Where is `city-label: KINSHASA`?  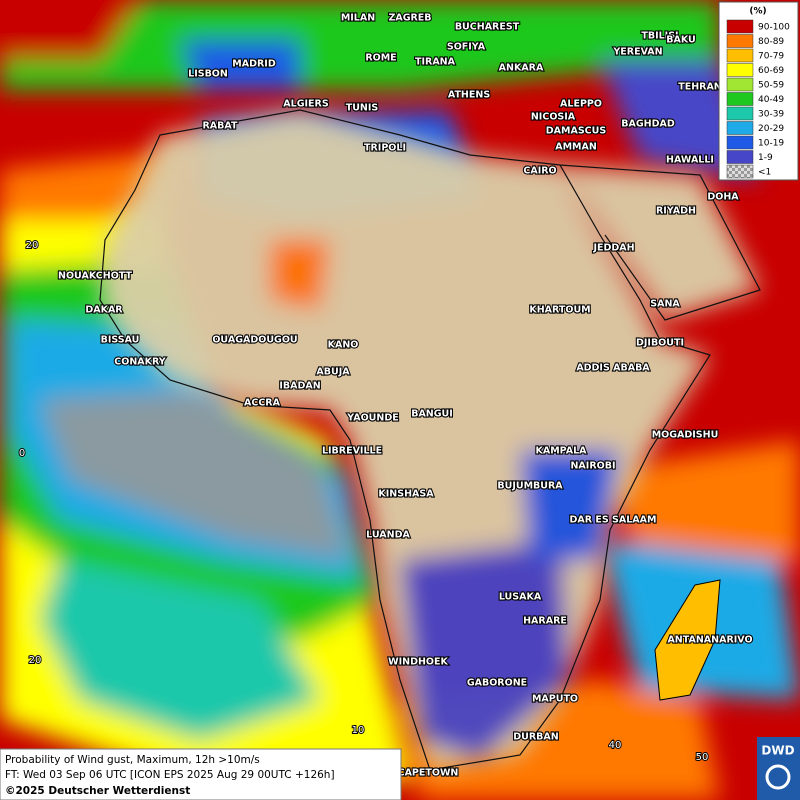
city-label: KINSHASA is located at coordinates (406, 494).